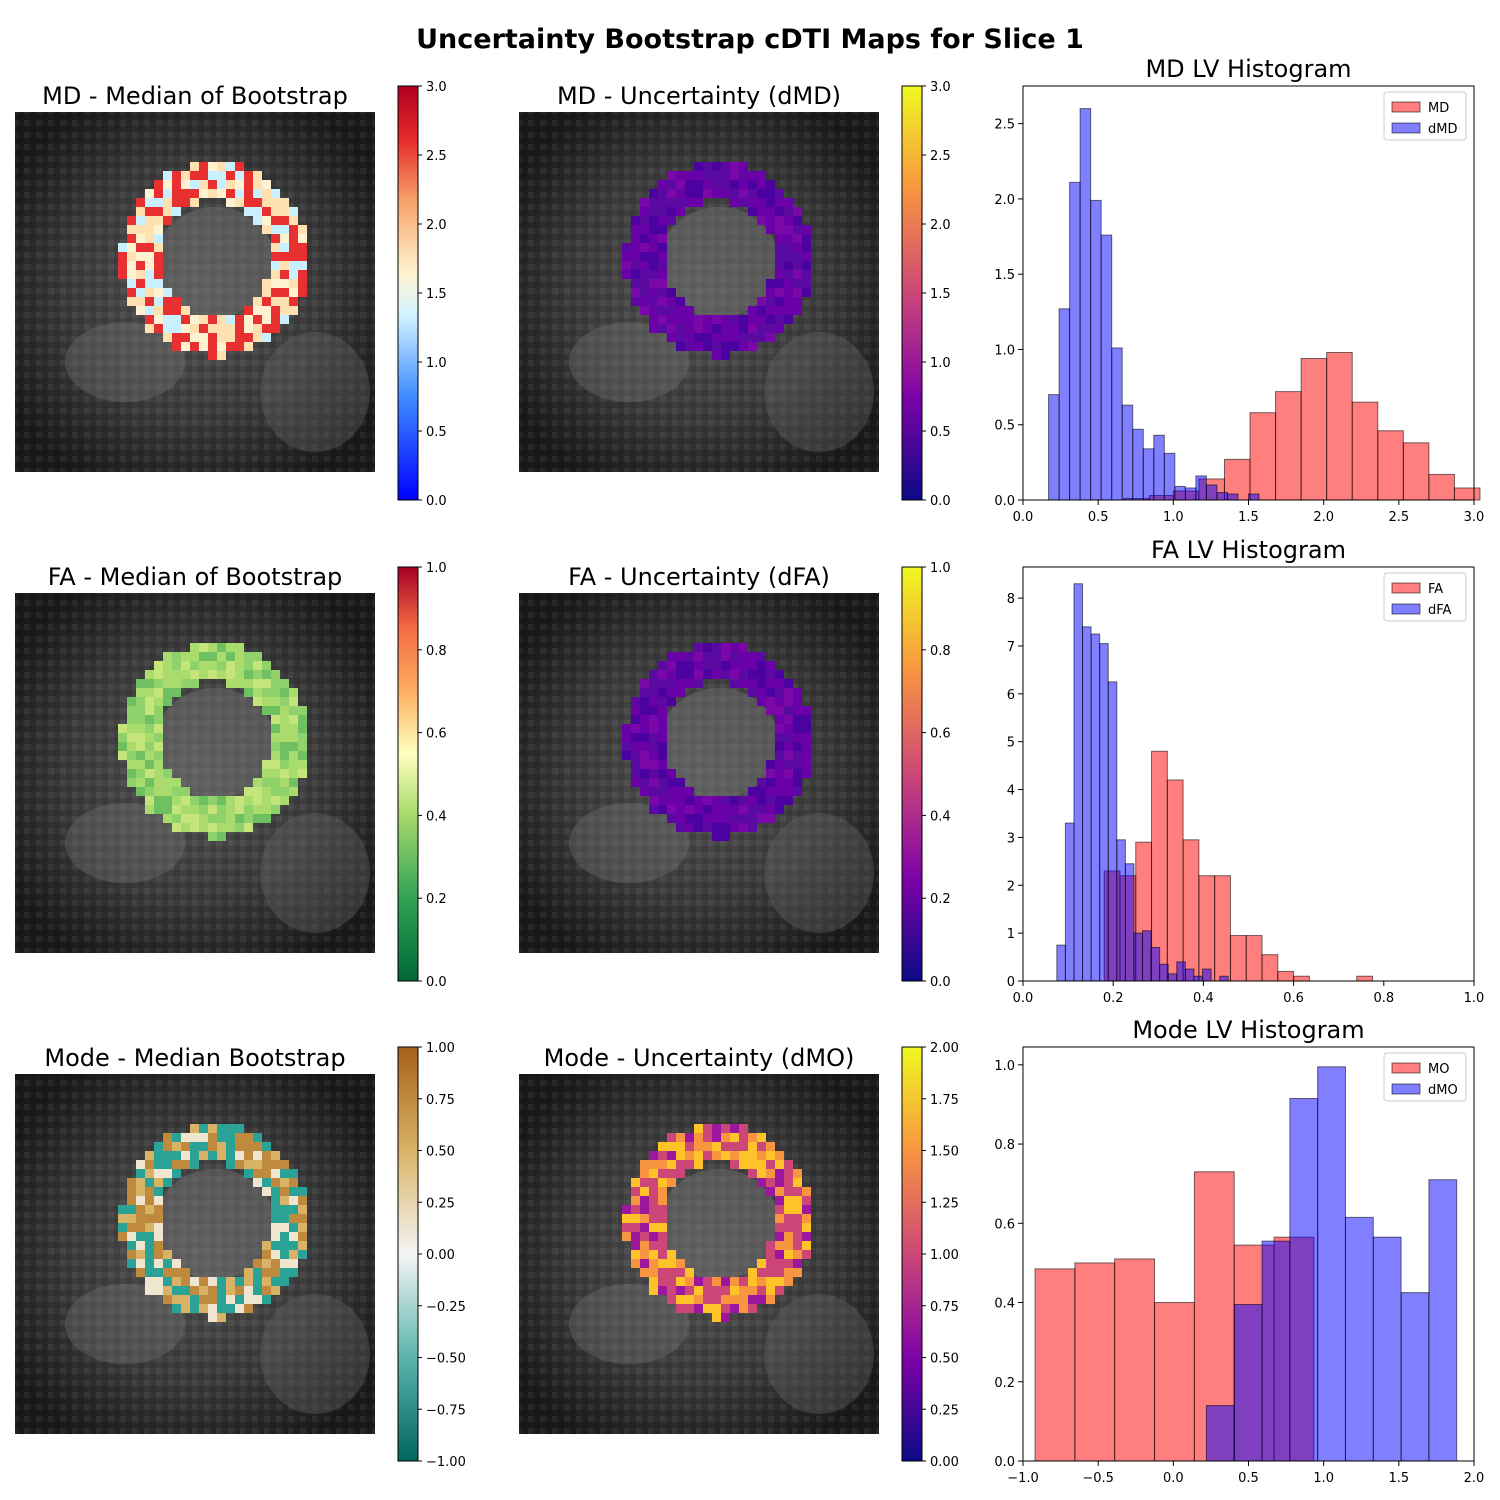  I want to click on panel-title: MD - Median of Bootstrap, so click(195, 96).